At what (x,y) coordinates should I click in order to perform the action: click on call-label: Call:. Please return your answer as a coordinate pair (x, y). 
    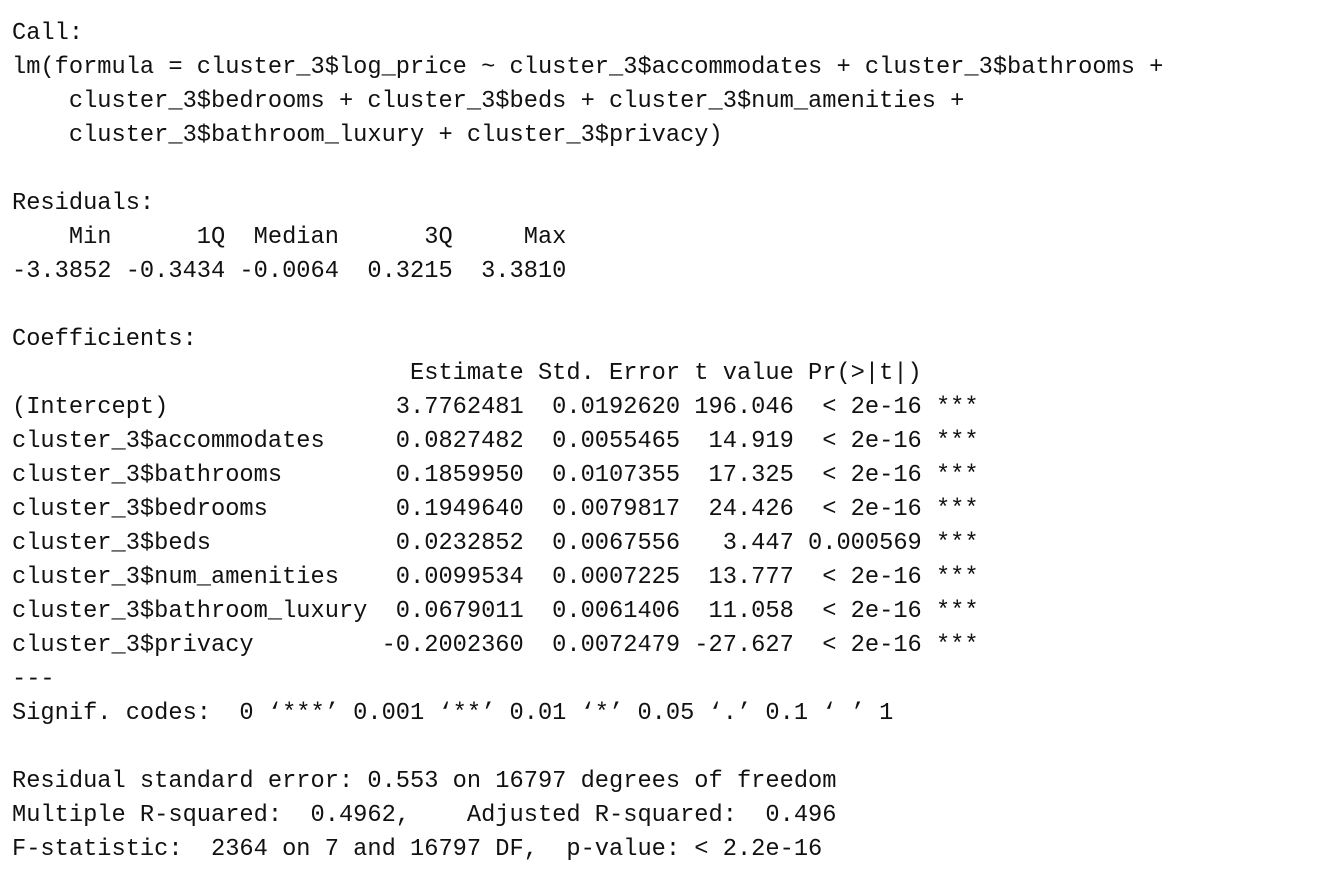
    Looking at the image, I should click on (48, 33).